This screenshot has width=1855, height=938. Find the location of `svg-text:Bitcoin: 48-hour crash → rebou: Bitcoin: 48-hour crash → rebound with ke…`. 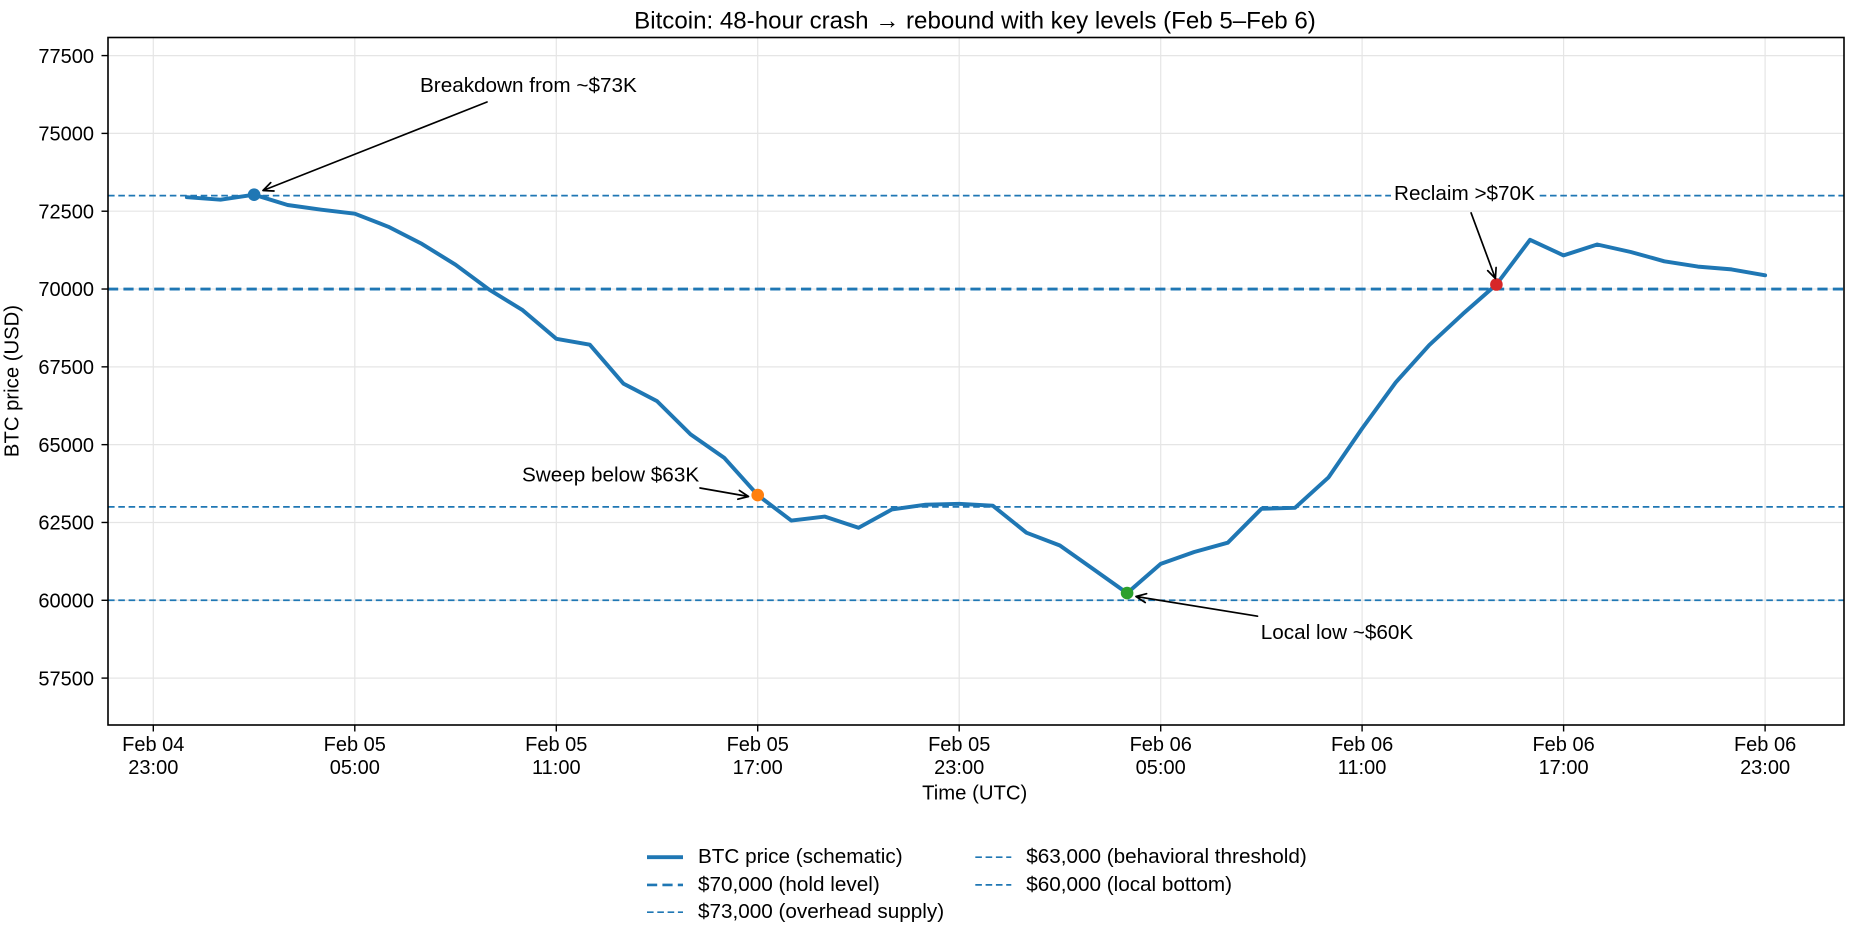

svg-text:Bitcoin: 48-hour crash → rebou: Bitcoin: 48-hour crash → rebound with ke… is located at coordinates (975, 21).